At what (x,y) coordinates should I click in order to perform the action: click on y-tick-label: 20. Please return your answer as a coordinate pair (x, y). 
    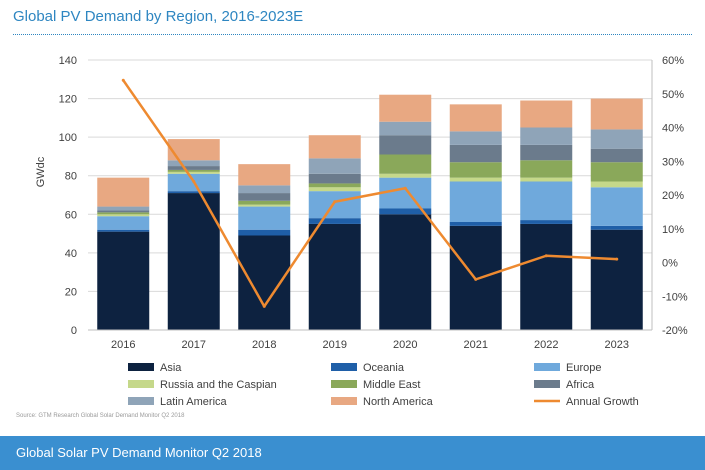
    Looking at the image, I should click on (71, 292).